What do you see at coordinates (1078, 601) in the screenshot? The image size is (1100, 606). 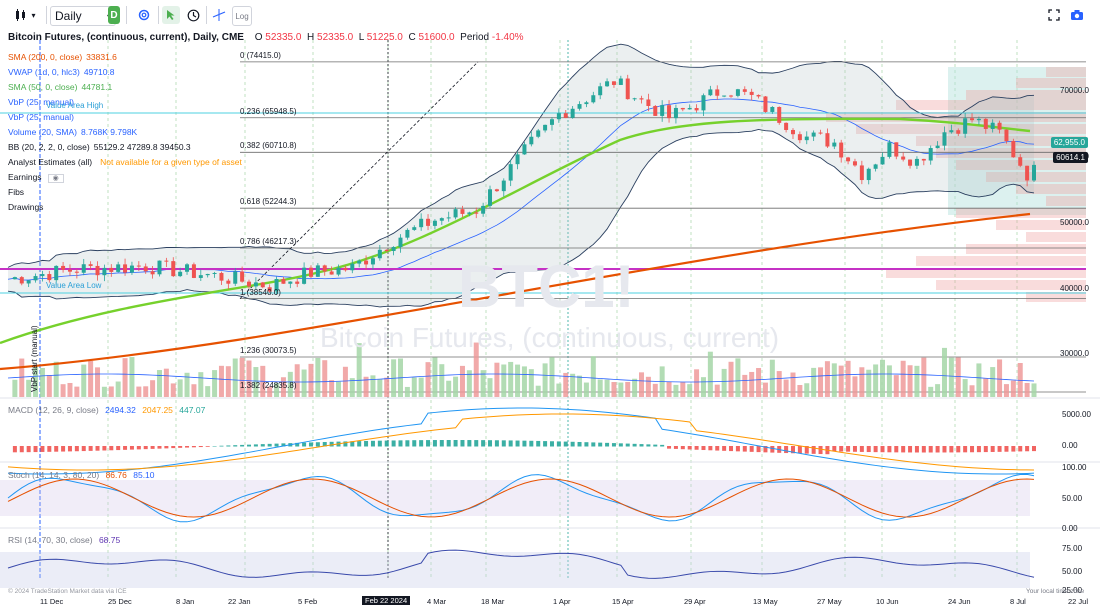 I see `time-axis-label: 22 Jul` at bounding box center [1078, 601].